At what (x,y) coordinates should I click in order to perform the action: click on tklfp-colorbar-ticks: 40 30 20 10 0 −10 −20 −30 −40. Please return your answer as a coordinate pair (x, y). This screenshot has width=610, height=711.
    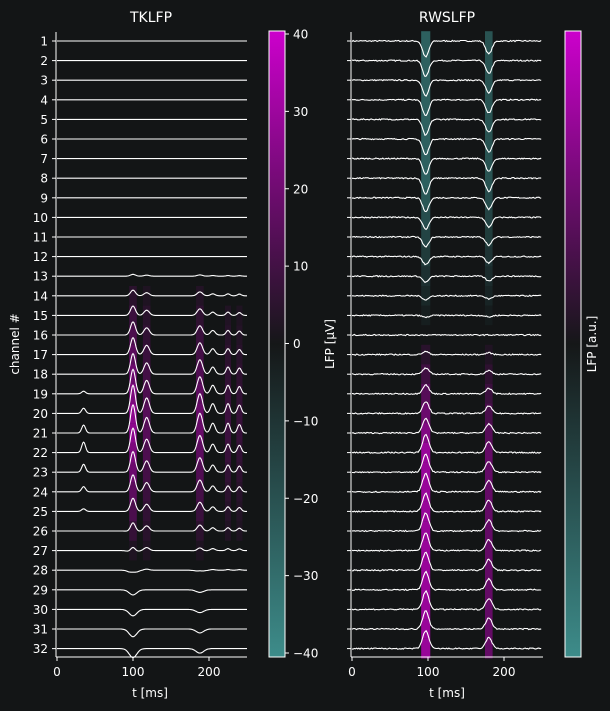
    Looking at the image, I should click on (301, 344).